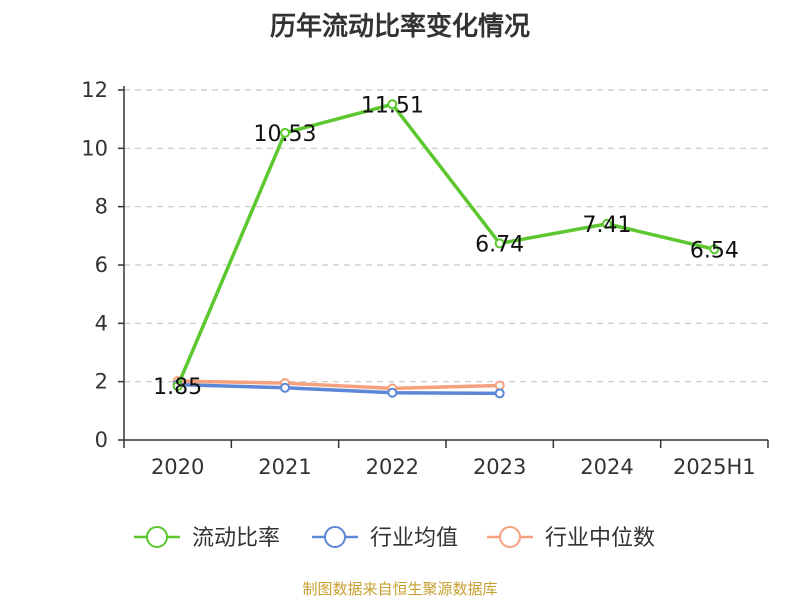 The image size is (800, 600). Describe the element at coordinates (399, 27) in the screenshot. I see `chart-title: 历年流动比率变化情况` at that location.